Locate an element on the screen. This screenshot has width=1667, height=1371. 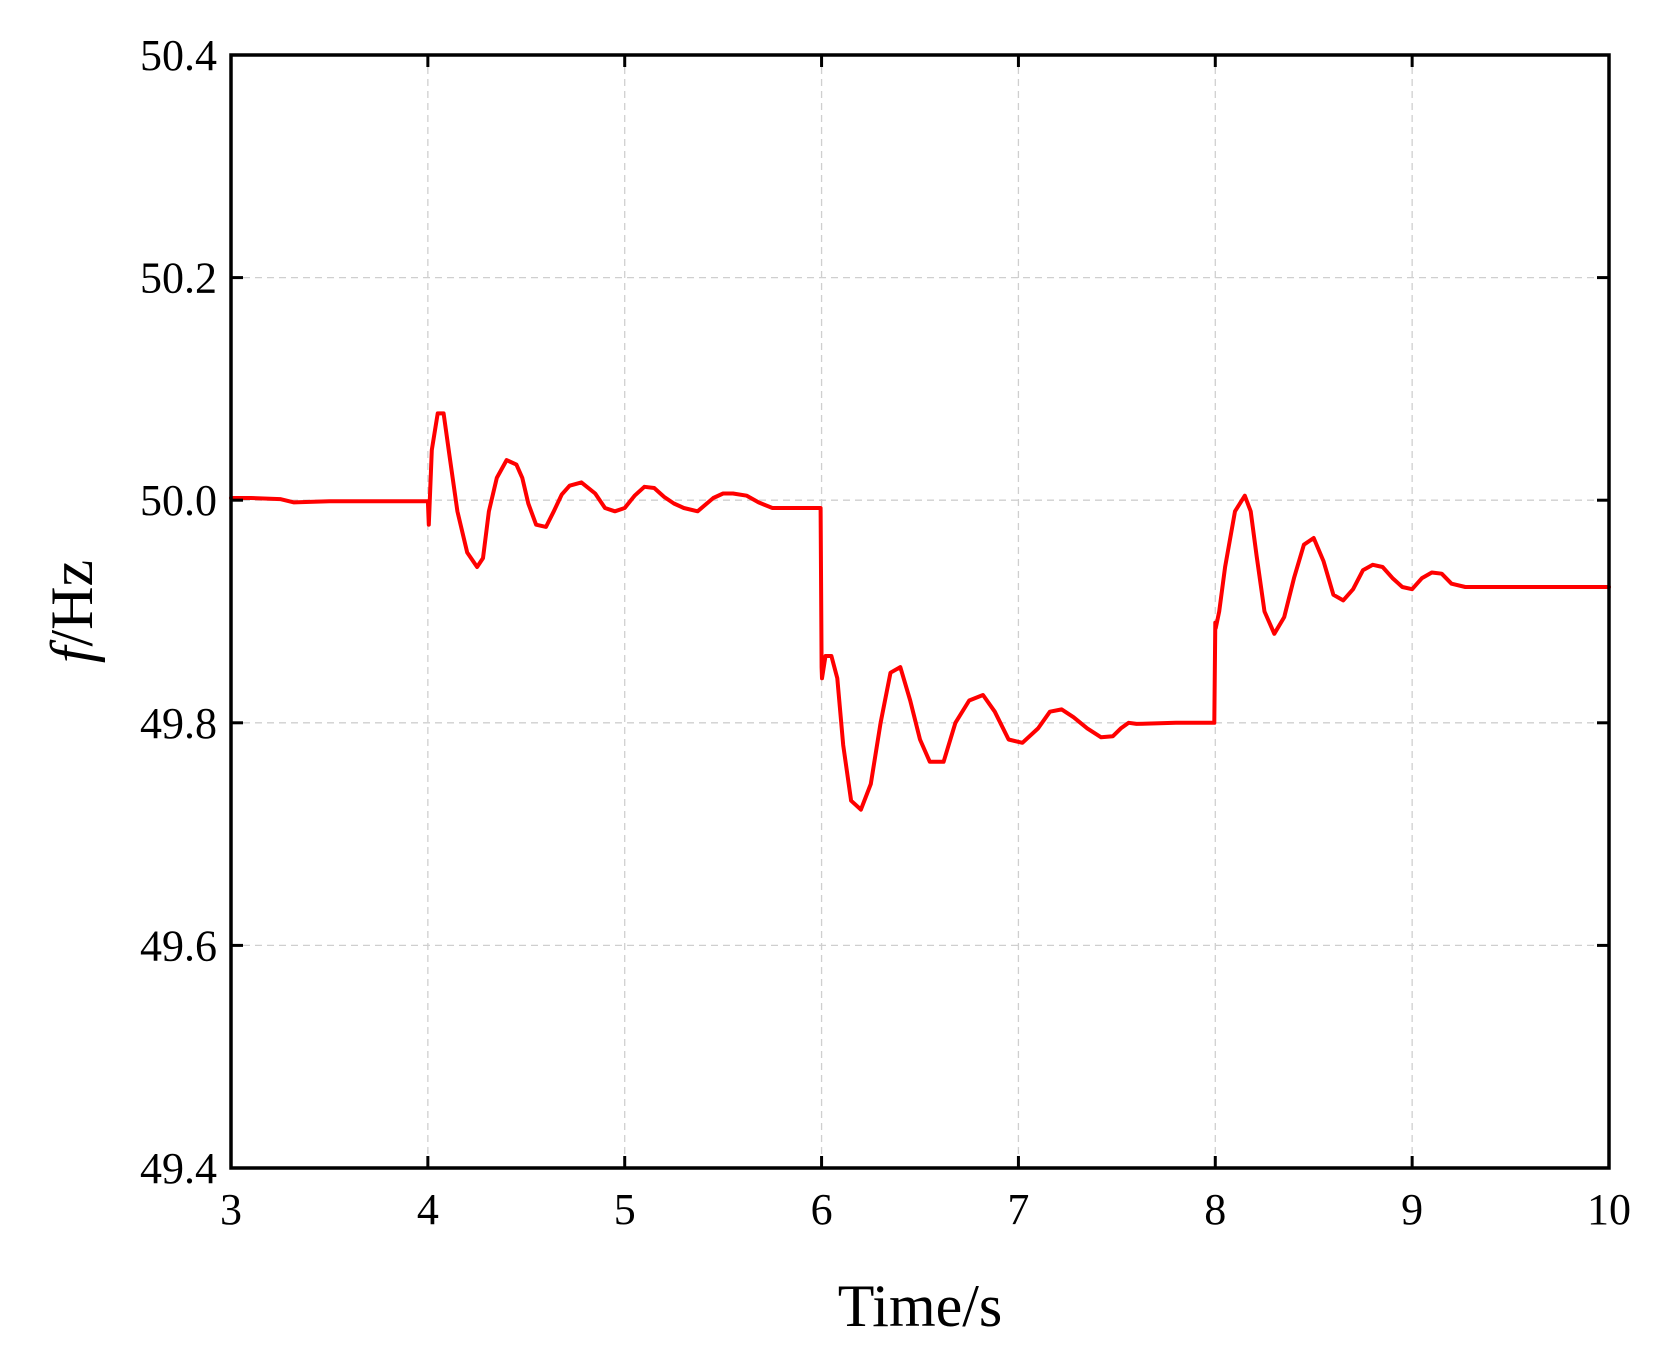
y-tick-label: 49.8 is located at coordinates (178, 723).